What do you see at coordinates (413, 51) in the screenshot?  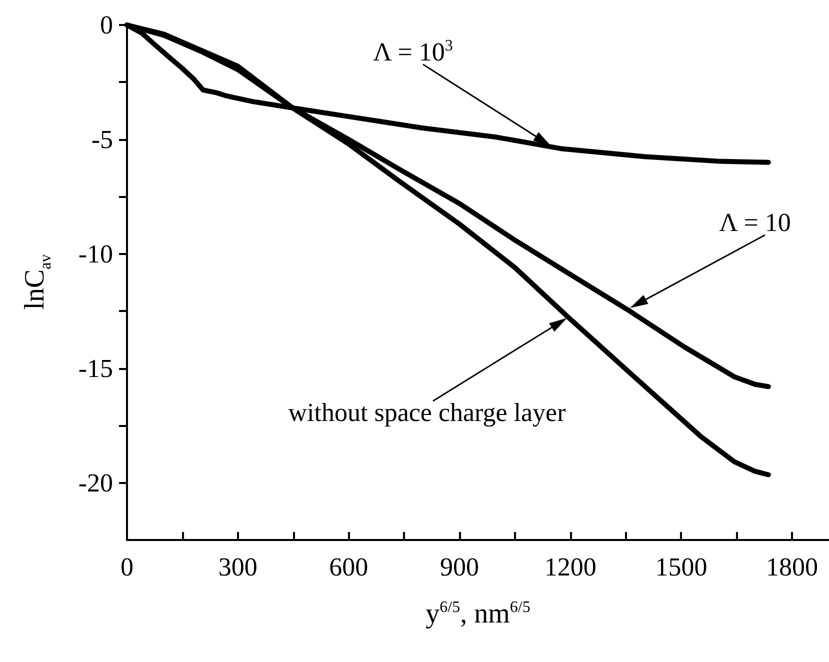 I see `annotation: Λ = 10$^{3}$` at bounding box center [413, 51].